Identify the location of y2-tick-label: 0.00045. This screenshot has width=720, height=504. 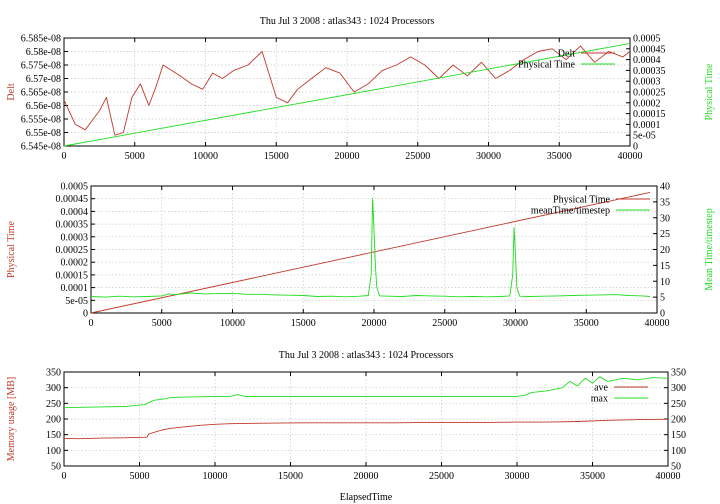
(649, 49).